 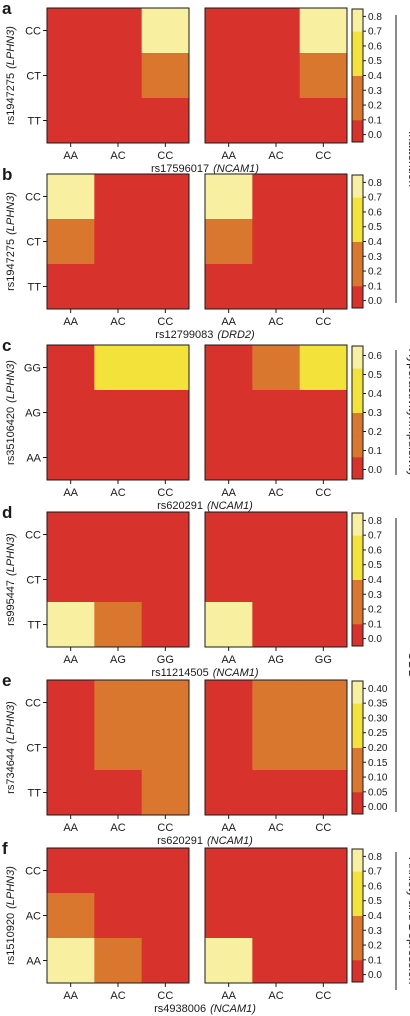 I want to click on colorbar-tick-label: 0.30, so click(x=378, y=718).